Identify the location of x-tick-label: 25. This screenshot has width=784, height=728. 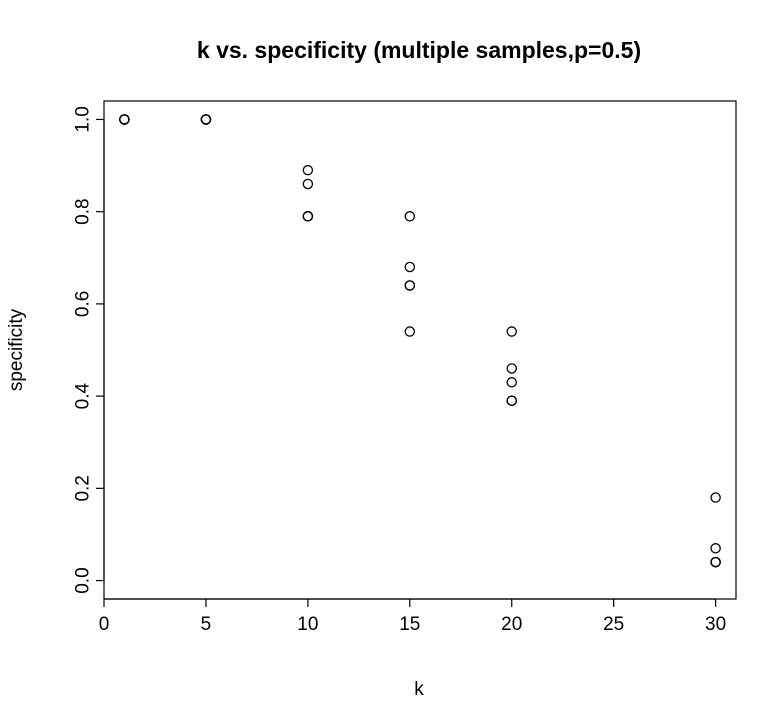
(613, 624).